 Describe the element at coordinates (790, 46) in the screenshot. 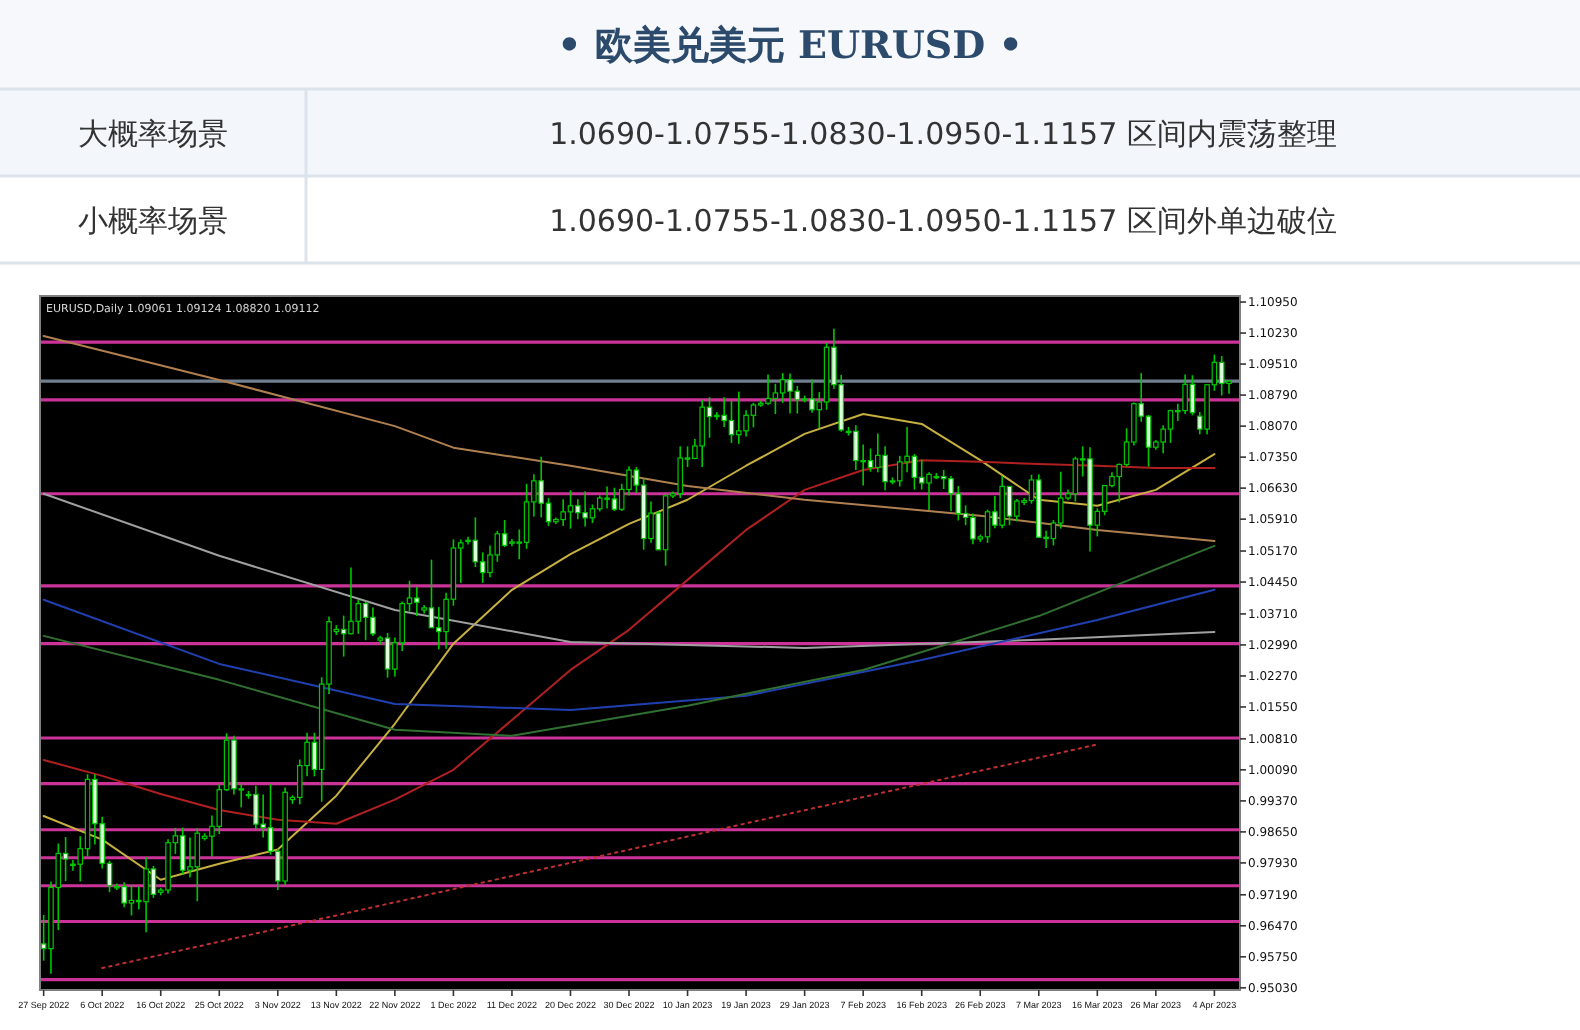

I see `chart-title: • 欧美兑美元 EURUSD •` at that location.